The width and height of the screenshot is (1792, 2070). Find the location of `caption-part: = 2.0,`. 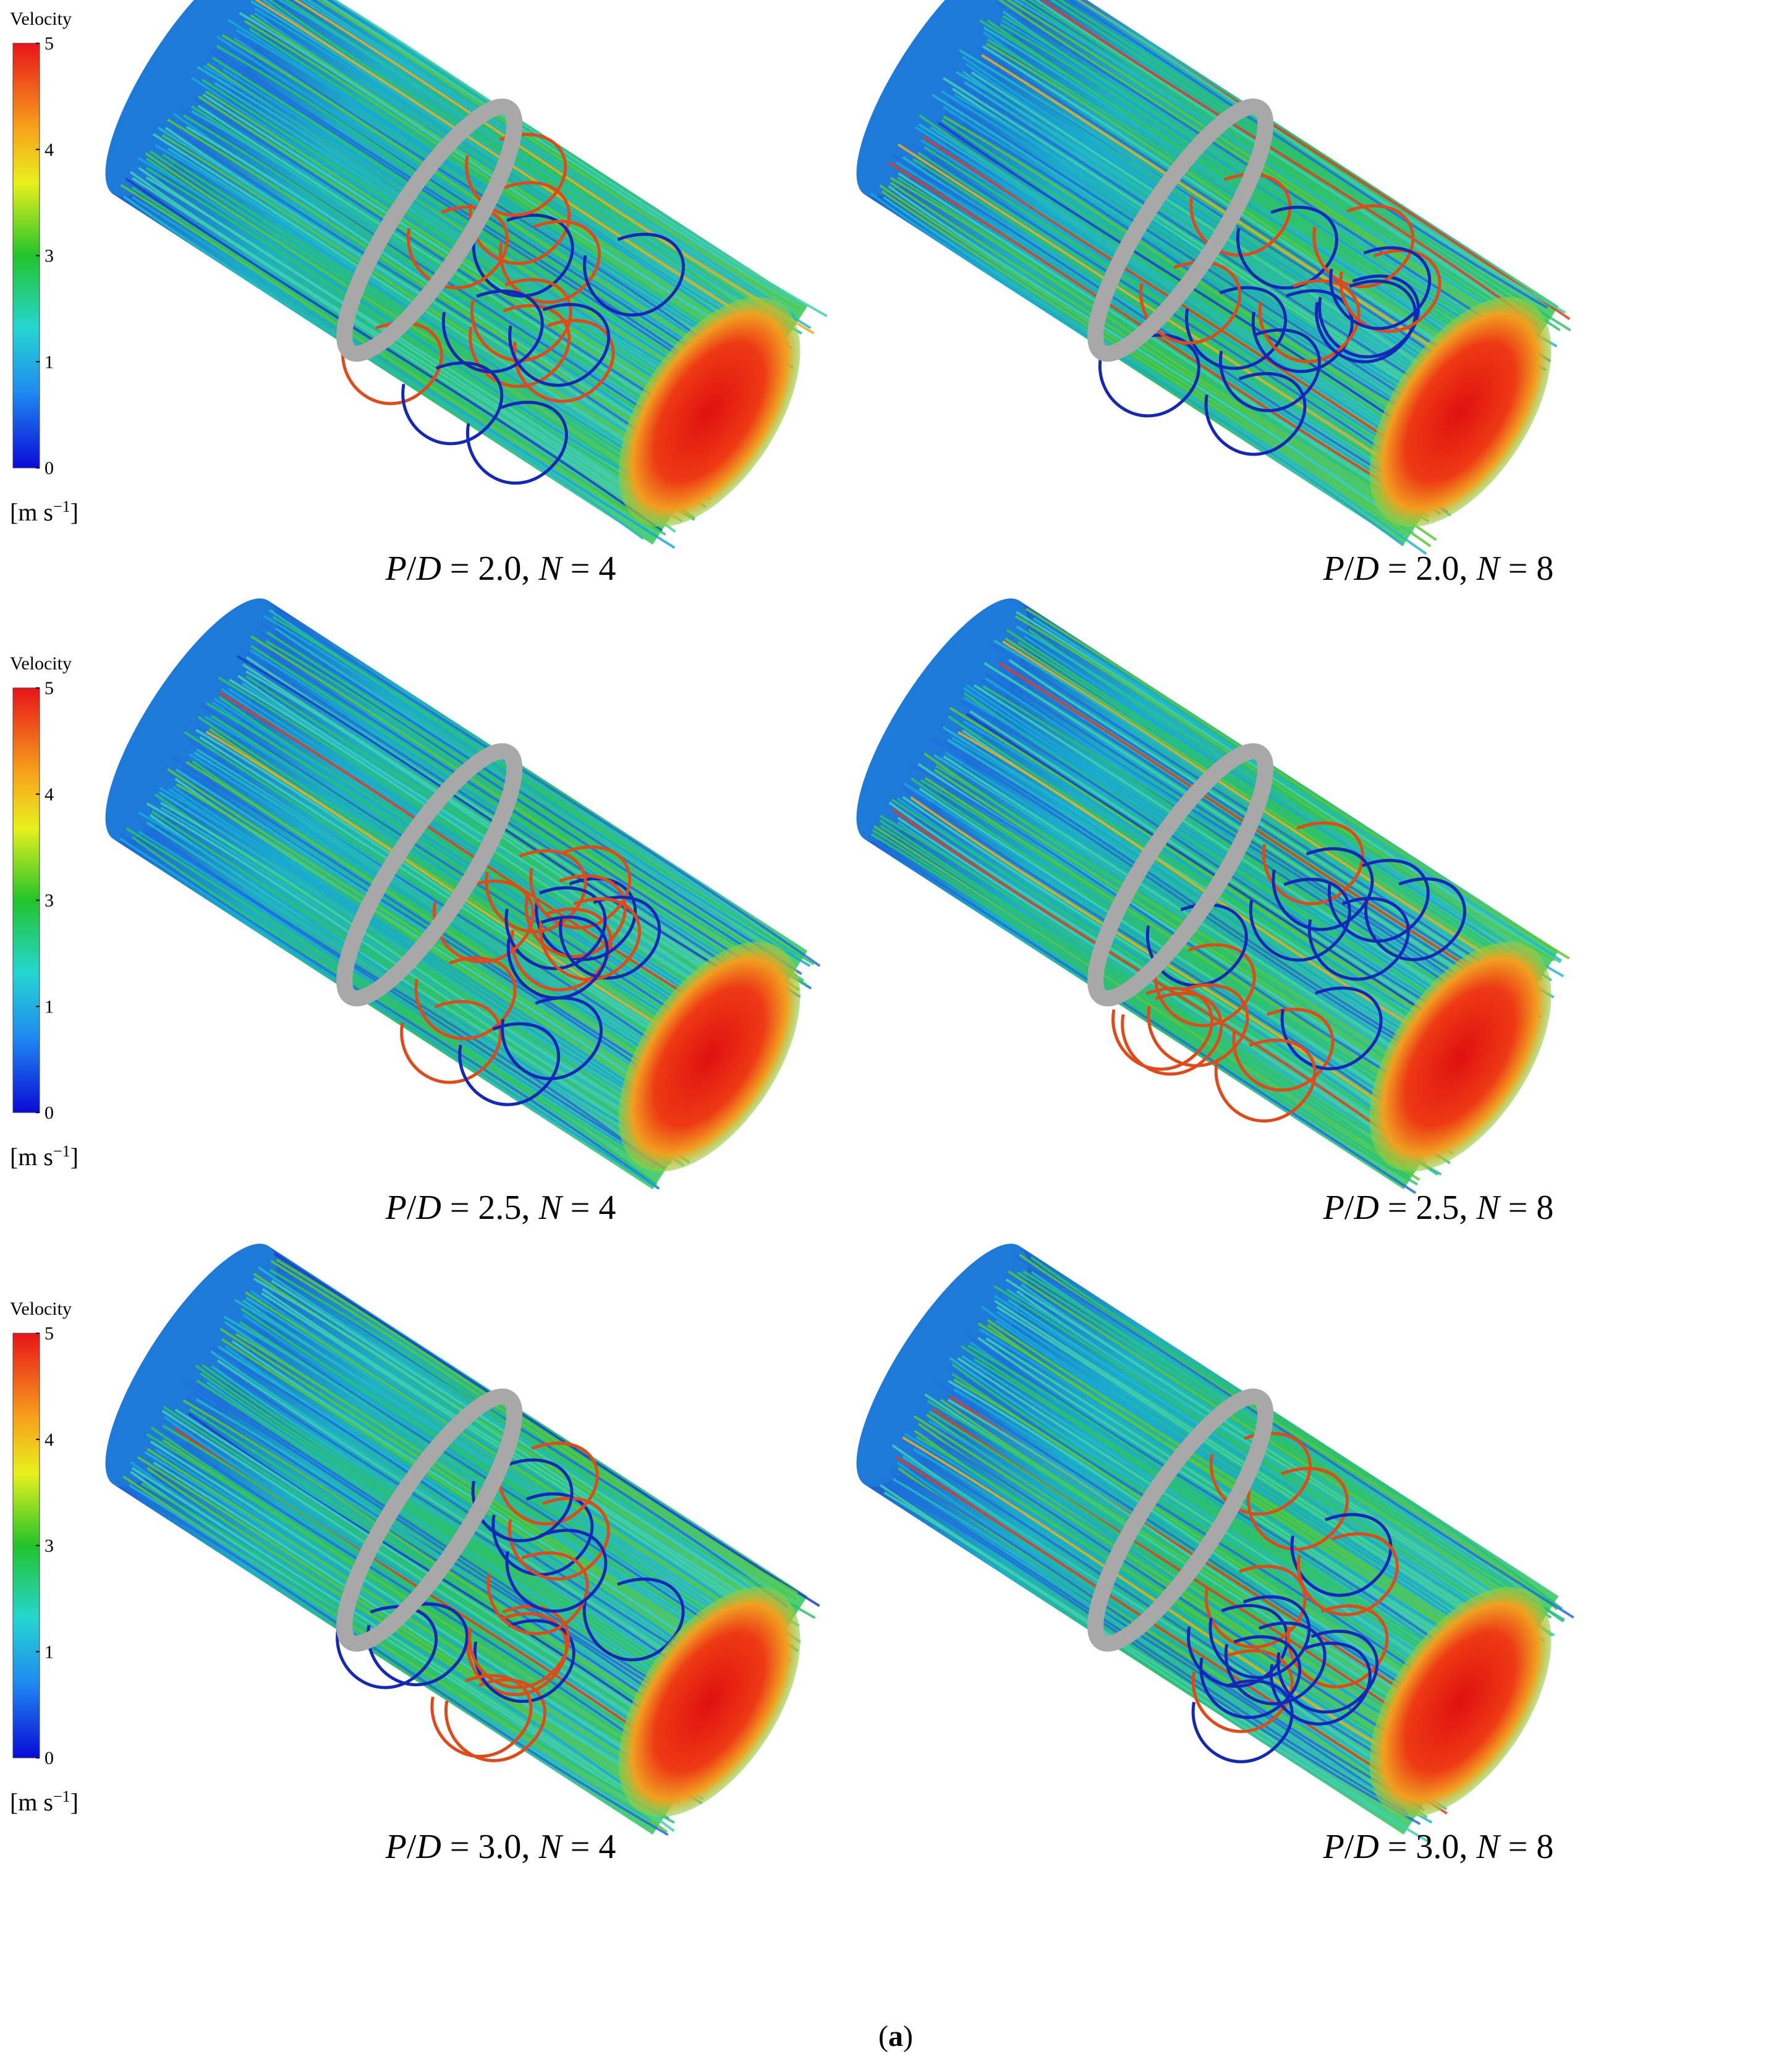

caption-part: = 2.0, is located at coordinates (1428, 568).